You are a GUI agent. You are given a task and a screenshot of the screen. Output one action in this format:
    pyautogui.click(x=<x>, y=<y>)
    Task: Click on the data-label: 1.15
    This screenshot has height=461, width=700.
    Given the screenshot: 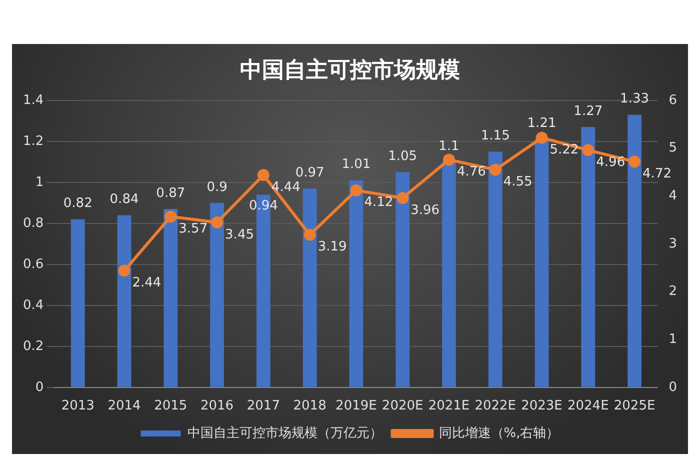 What is the action you would take?
    pyautogui.click(x=495, y=136)
    